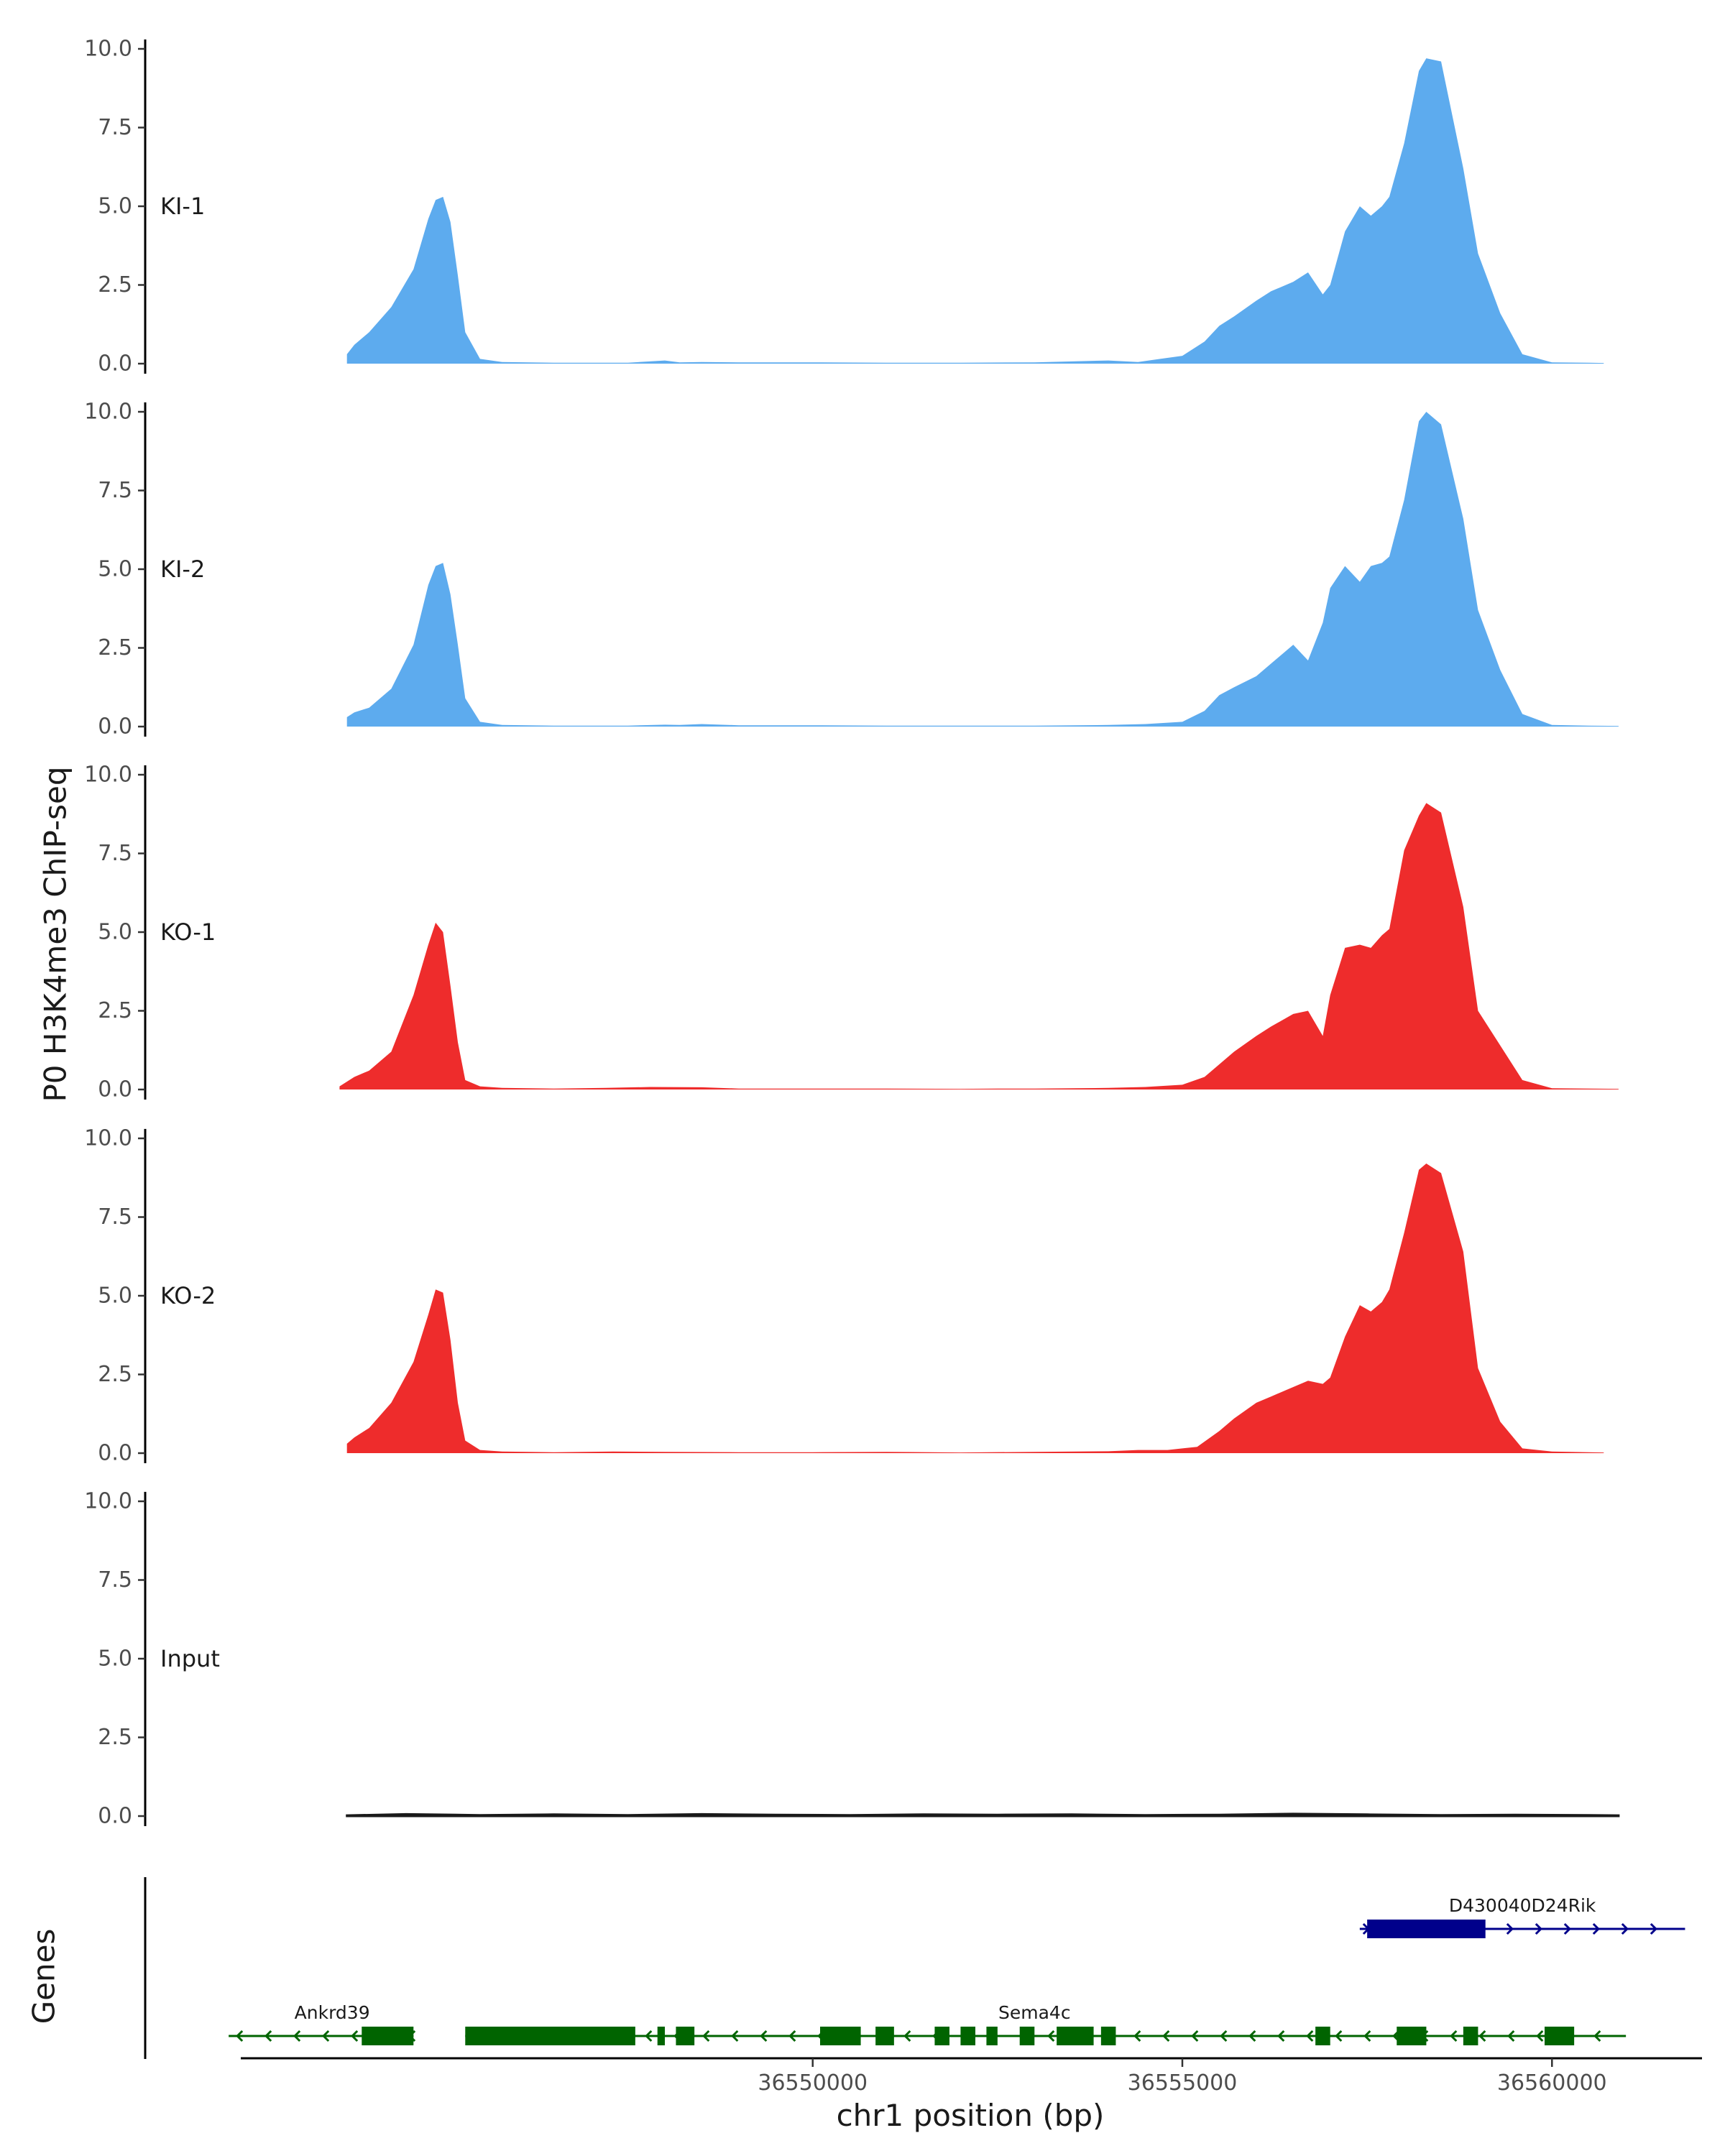 The width and height of the screenshot is (1725, 2156). I want to click on track-ki-1: 0.0 2.5 5.0 7.5 10.0 KI-1, so click(844, 207).